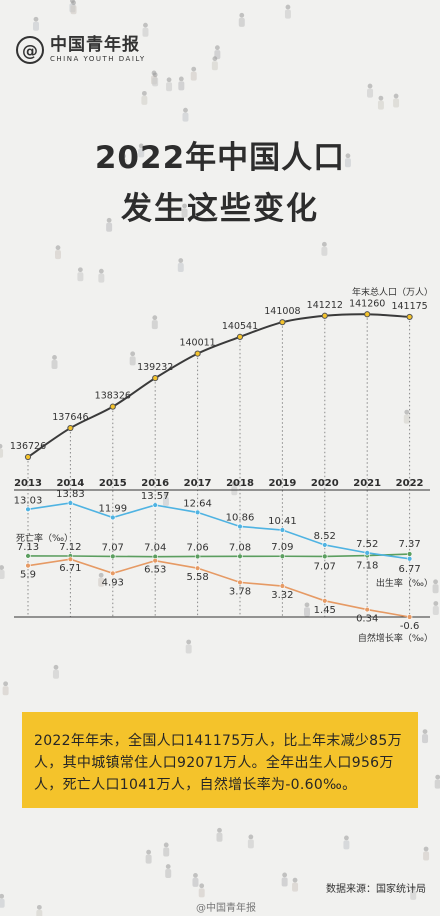 The width and height of the screenshot is (440, 916). Describe the element at coordinates (44, 538) in the screenshot. I see `death-series-label: 死亡率（‰）` at that location.